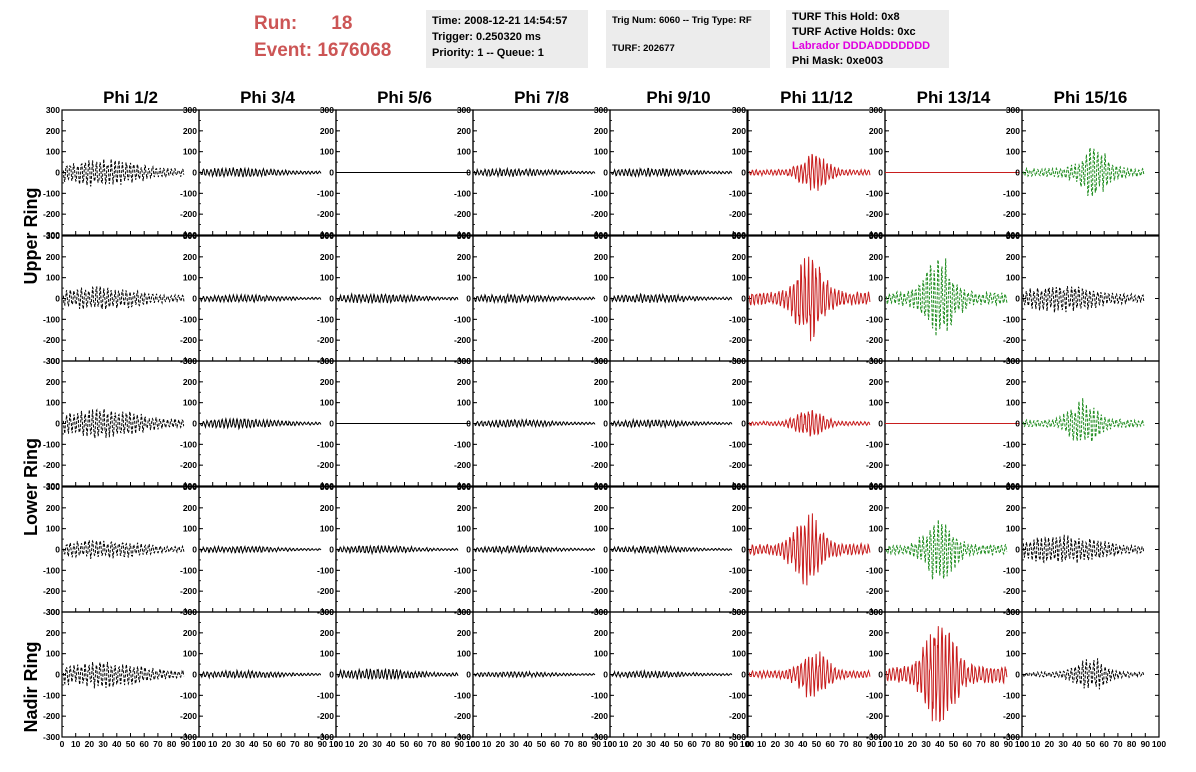  Describe the element at coordinates (342, 23) in the screenshot. I see `run-value: 18` at that location.